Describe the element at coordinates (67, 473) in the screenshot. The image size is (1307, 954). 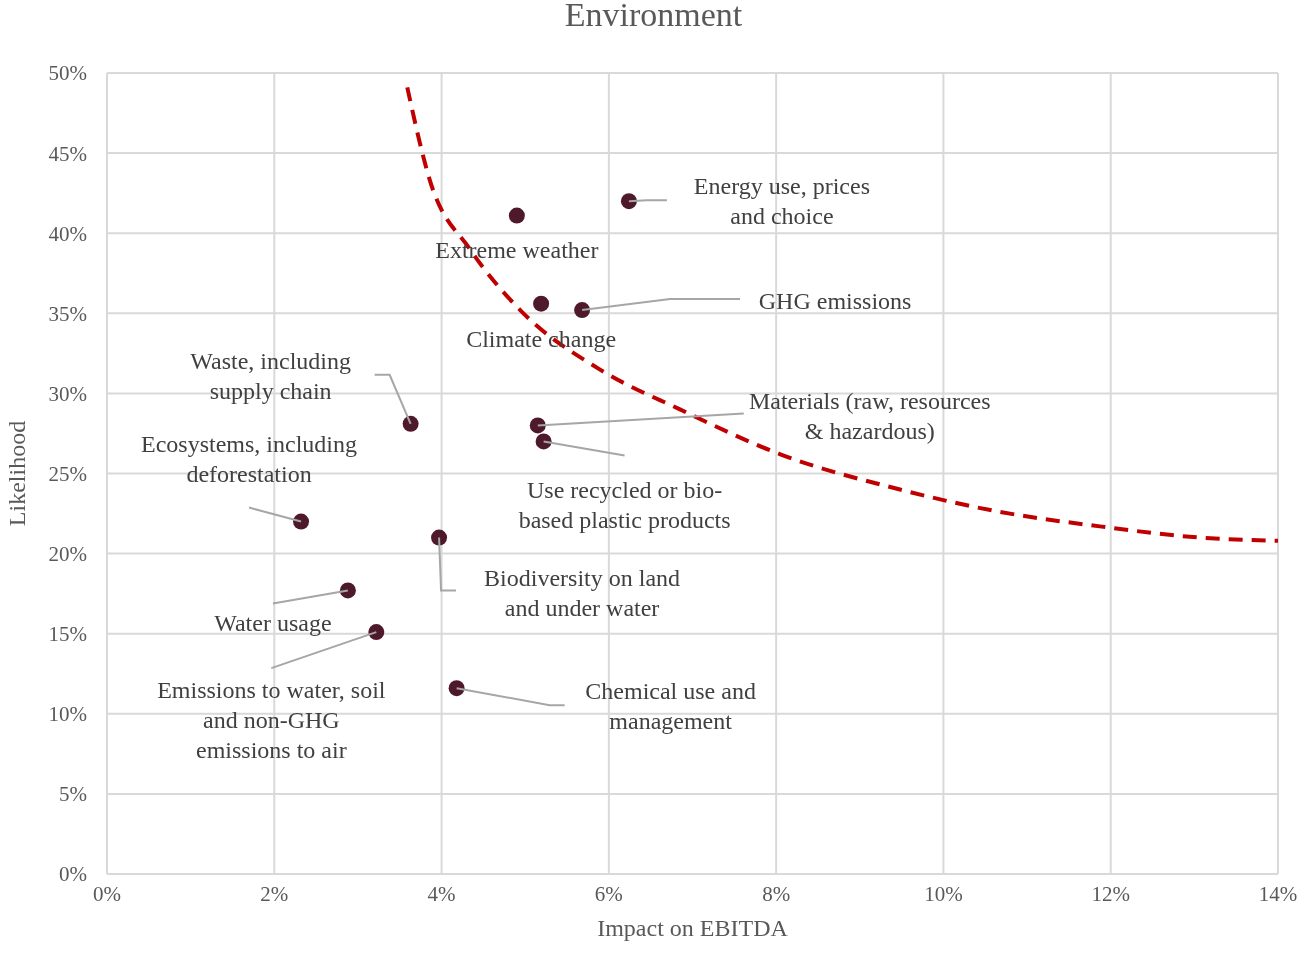
I see `y-tick-label: 25%` at that location.